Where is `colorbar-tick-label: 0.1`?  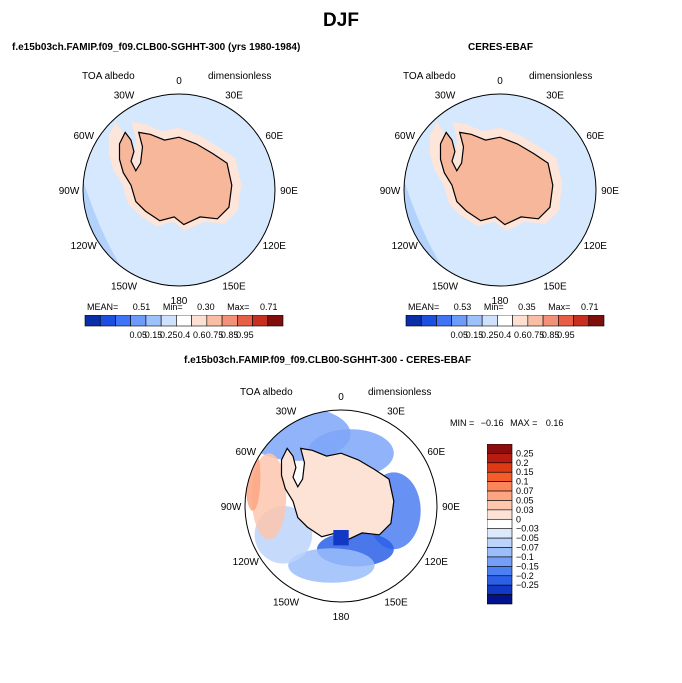
colorbar-tick-label: 0.1 is located at coordinates (522, 482).